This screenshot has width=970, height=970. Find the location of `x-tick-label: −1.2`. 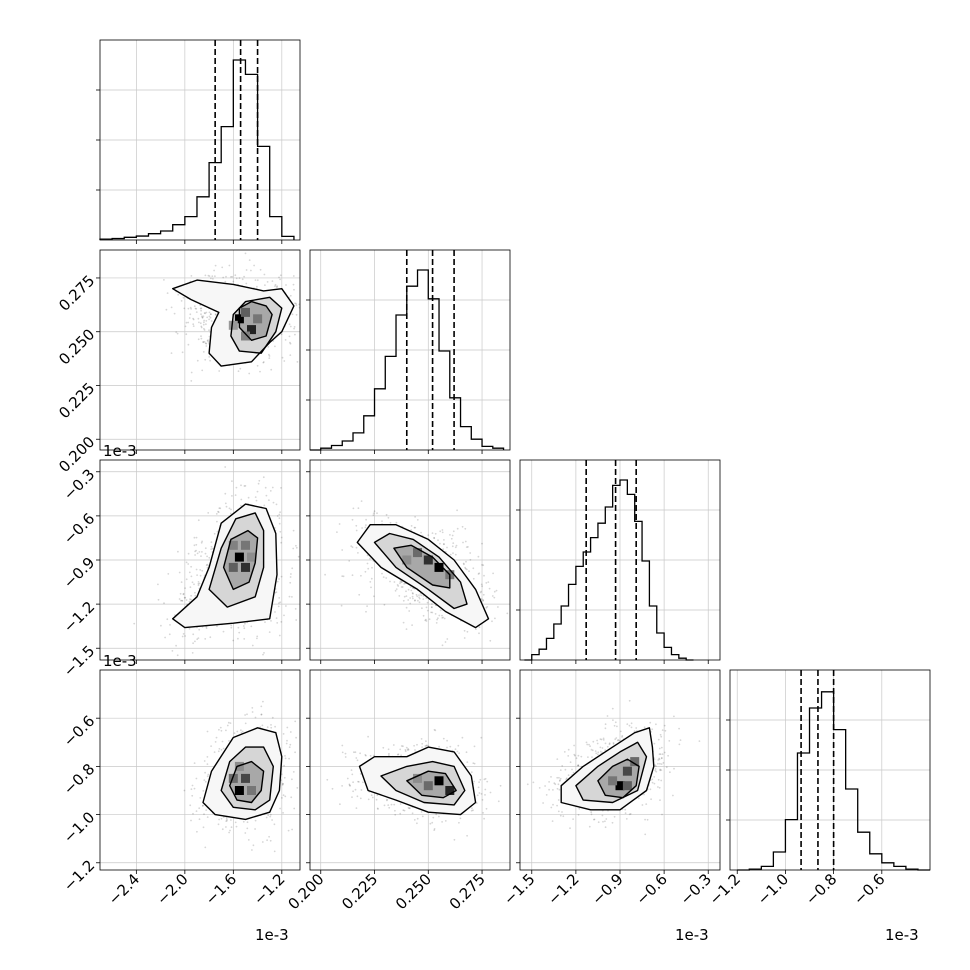

x-tick-label: −1.2 is located at coordinates (725, 889).